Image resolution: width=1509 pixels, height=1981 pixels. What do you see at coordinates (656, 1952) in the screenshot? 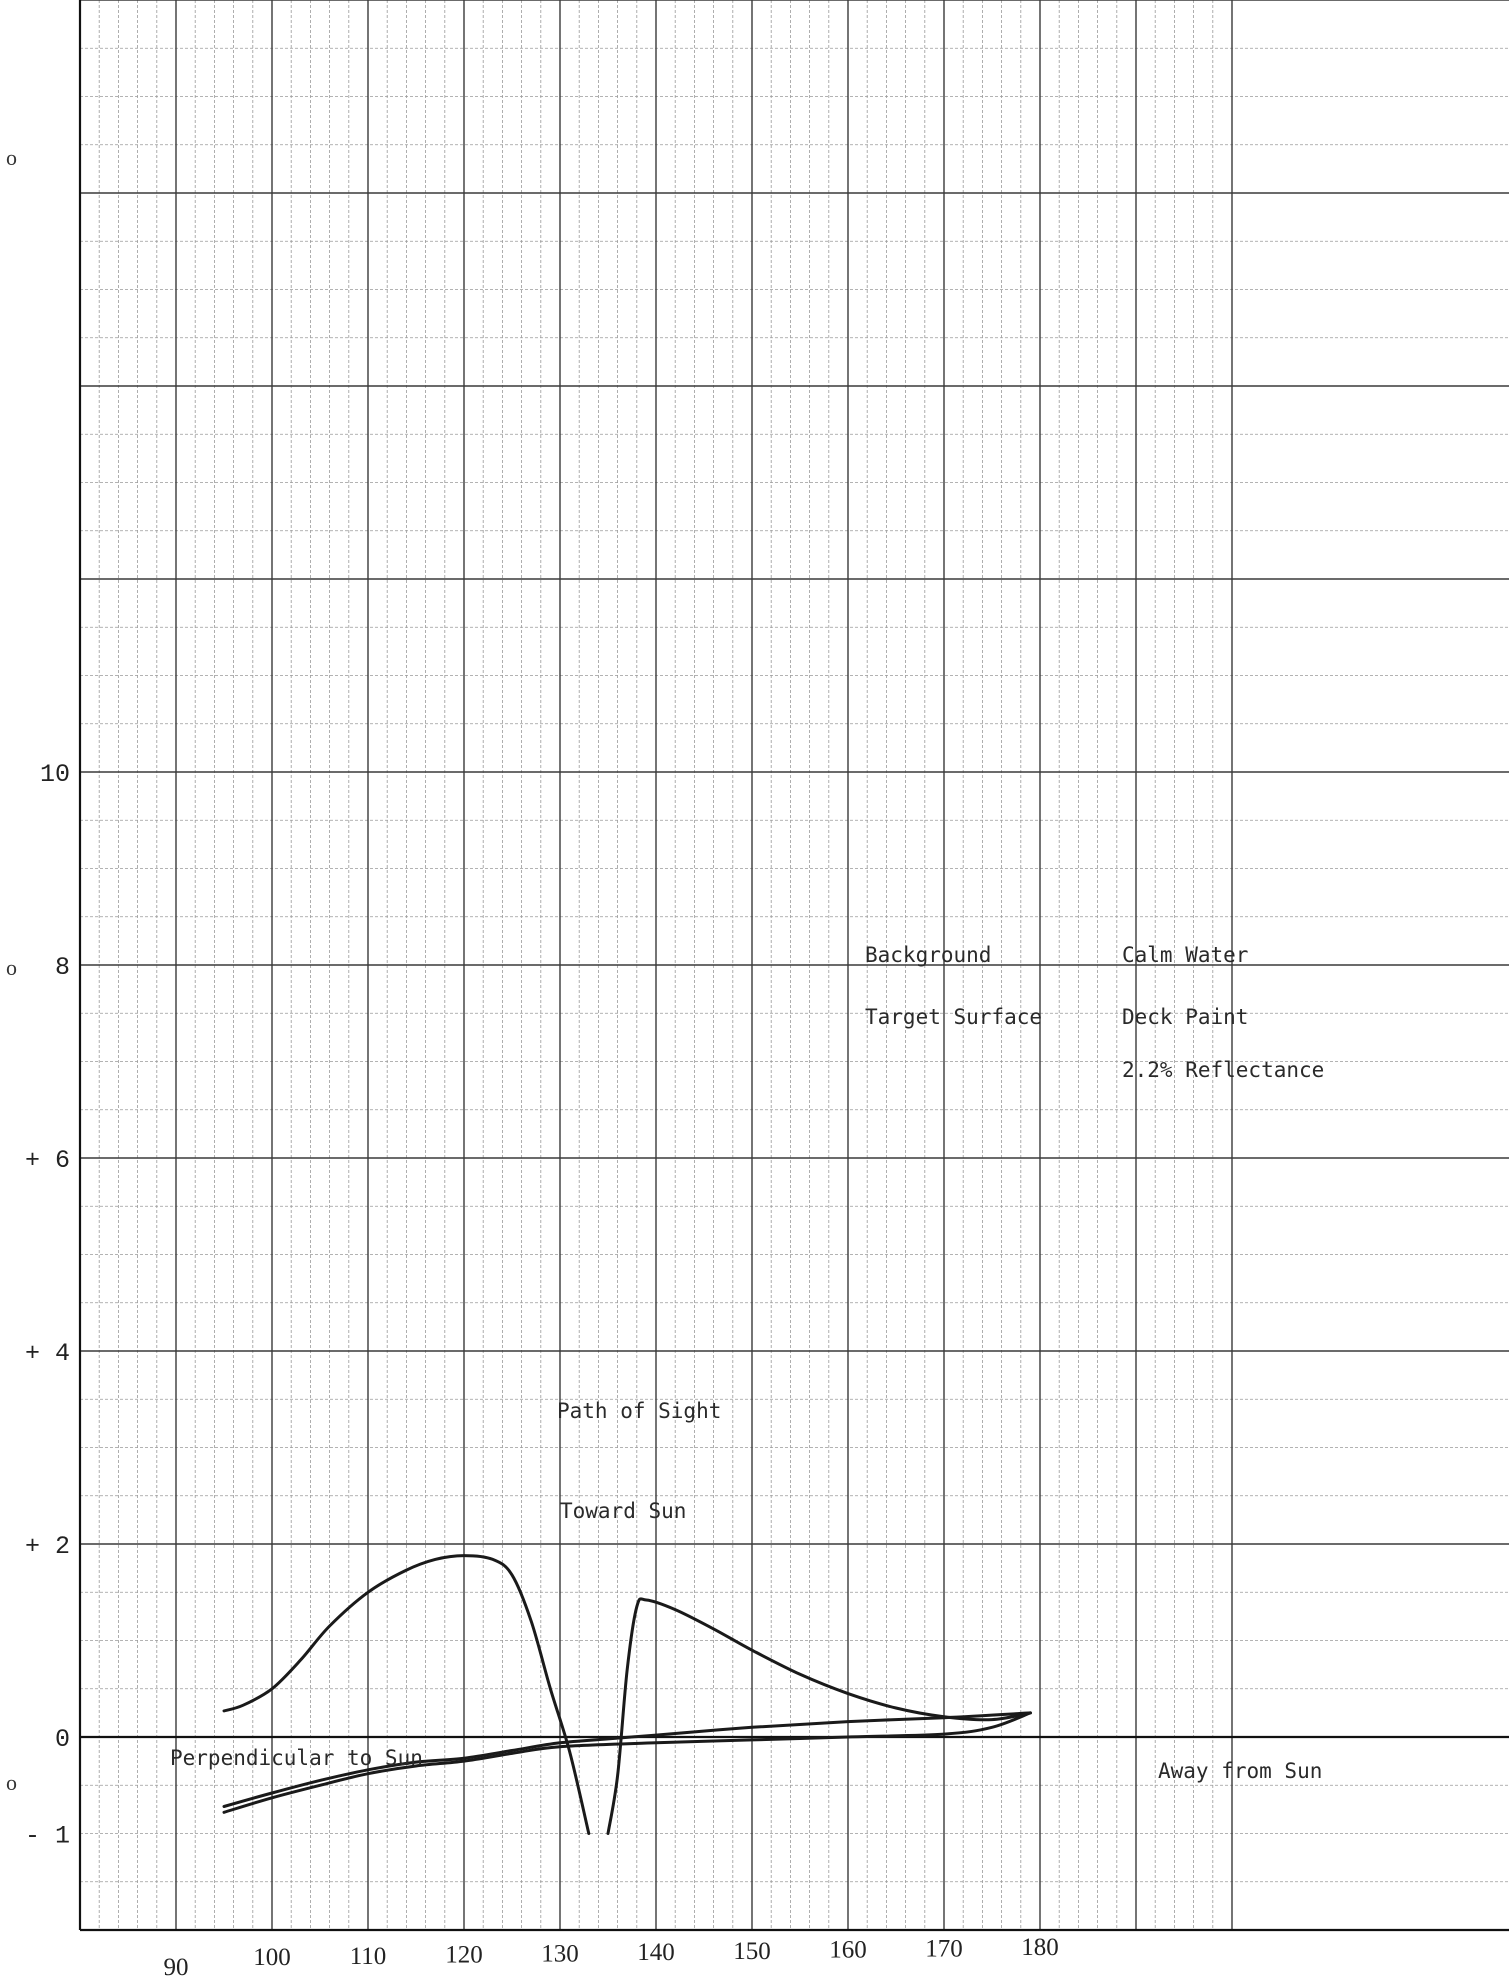
I see `x-tick-label: 140` at bounding box center [656, 1952].